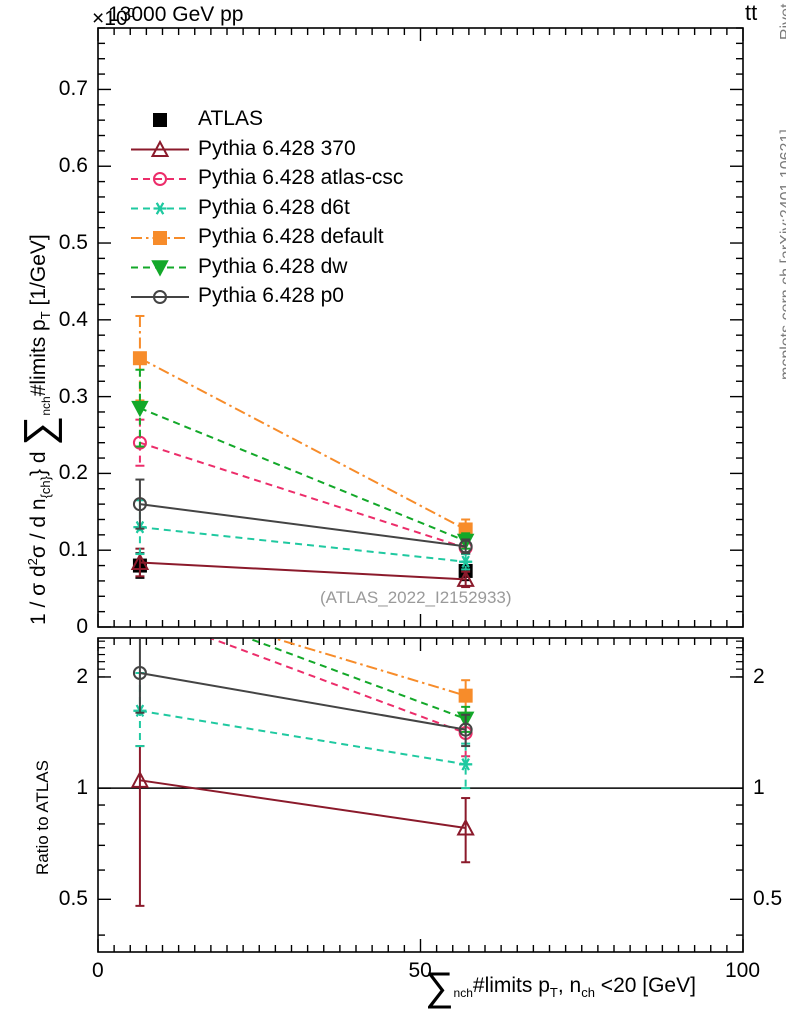 Image resolution: width=786 pixels, height=1024 pixels. What do you see at coordinates (645, 985) in the screenshot?
I see `xlabel-part-3: <20 [GeV]` at bounding box center [645, 985].